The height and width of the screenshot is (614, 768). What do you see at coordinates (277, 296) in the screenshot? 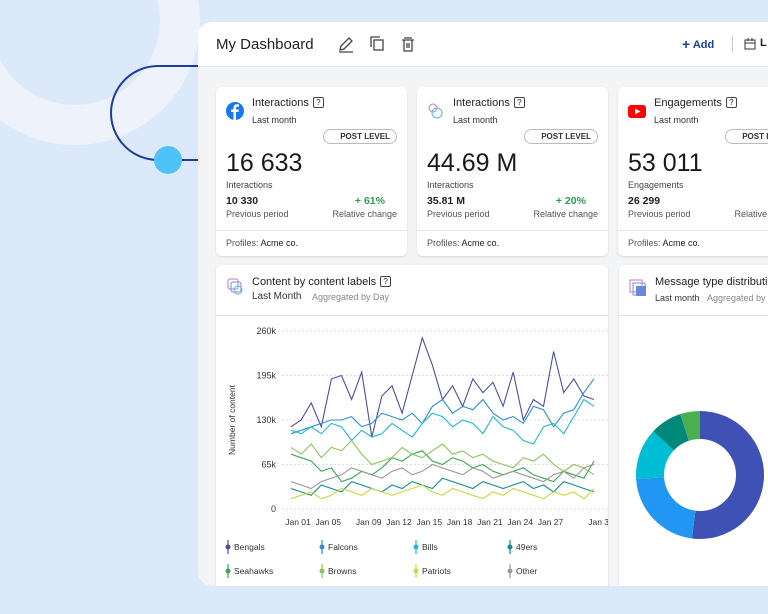
I see `chart-subtitle: Last Month` at bounding box center [277, 296].